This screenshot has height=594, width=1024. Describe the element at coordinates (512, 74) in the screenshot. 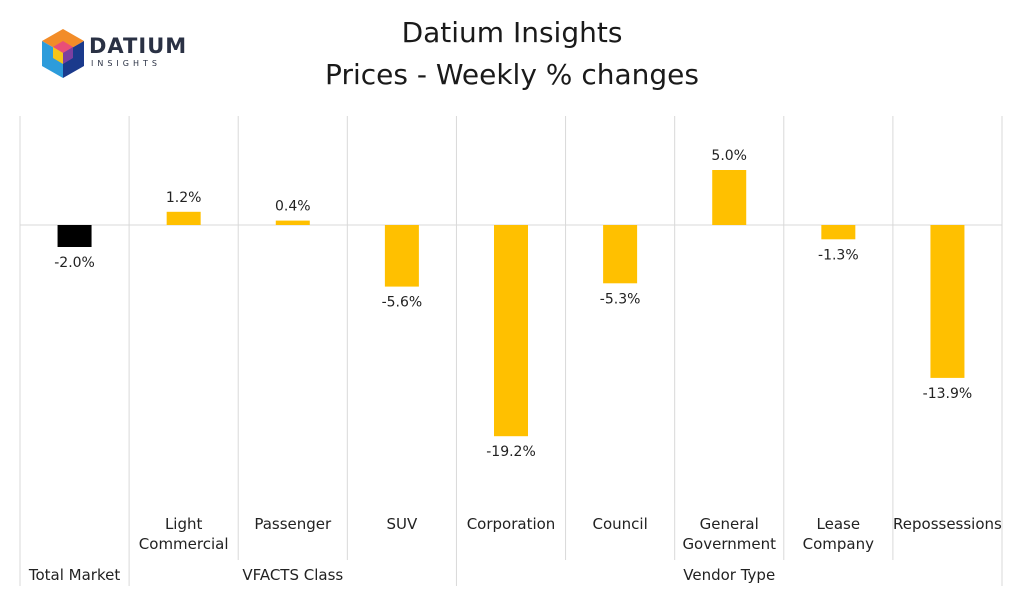

I see `chart-subtitle: Prices - Weekly % changes` at that location.